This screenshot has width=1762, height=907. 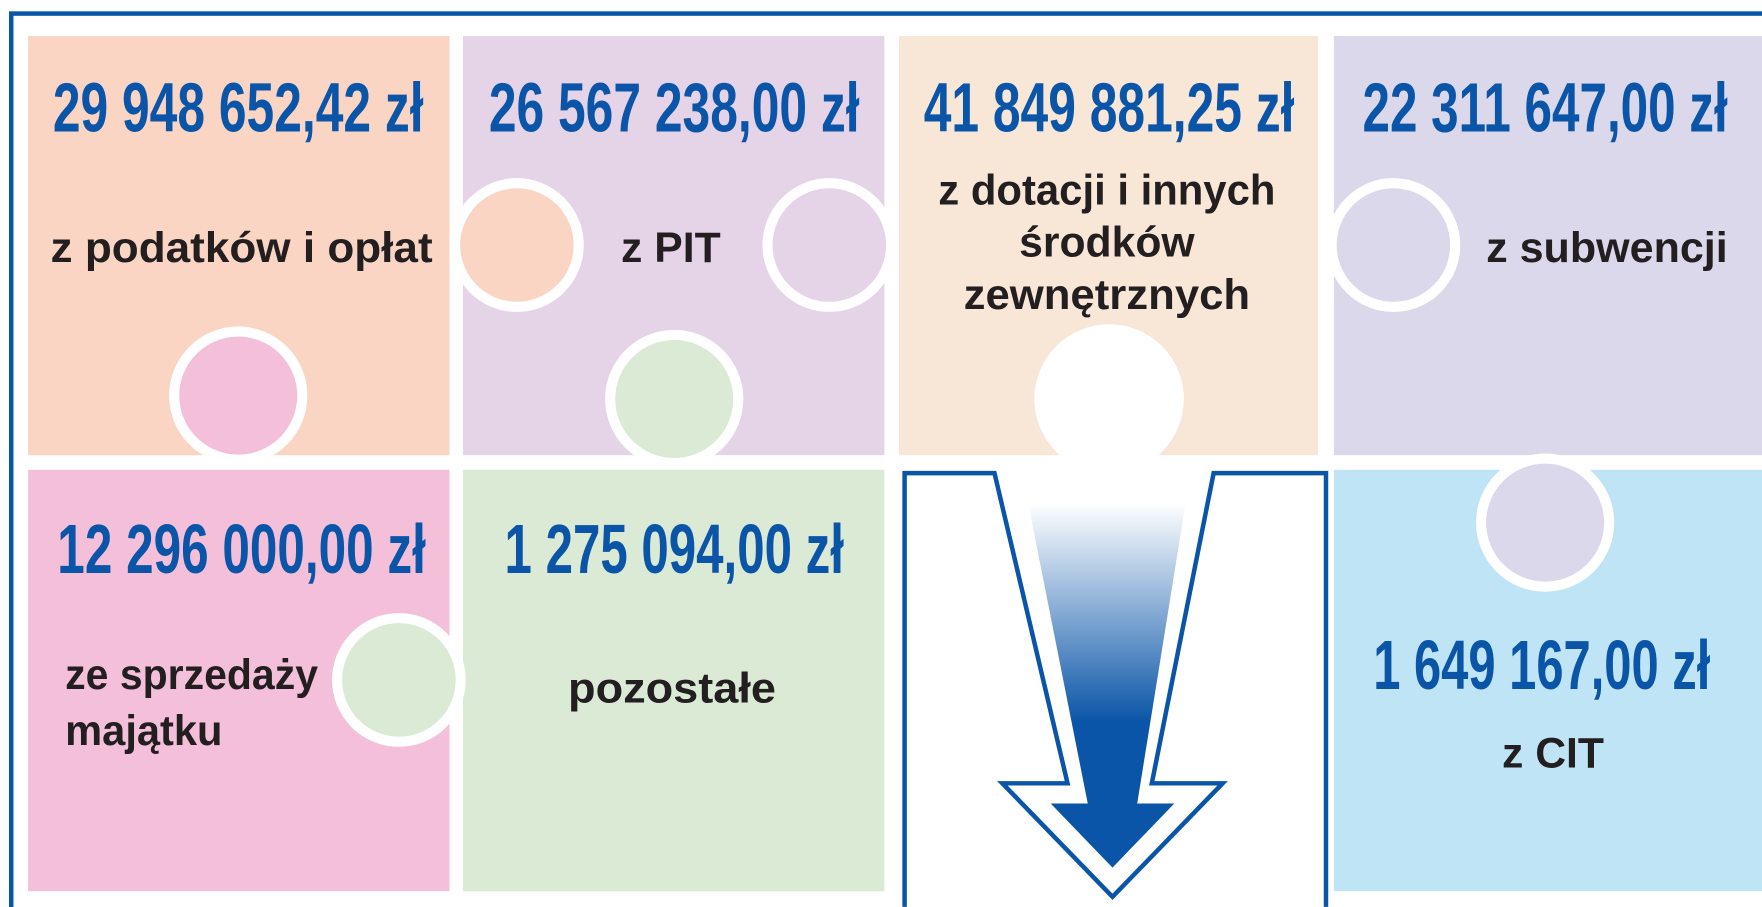 What do you see at coordinates (1107, 685) in the screenshot?
I see `arrow` at bounding box center [1107, 685].